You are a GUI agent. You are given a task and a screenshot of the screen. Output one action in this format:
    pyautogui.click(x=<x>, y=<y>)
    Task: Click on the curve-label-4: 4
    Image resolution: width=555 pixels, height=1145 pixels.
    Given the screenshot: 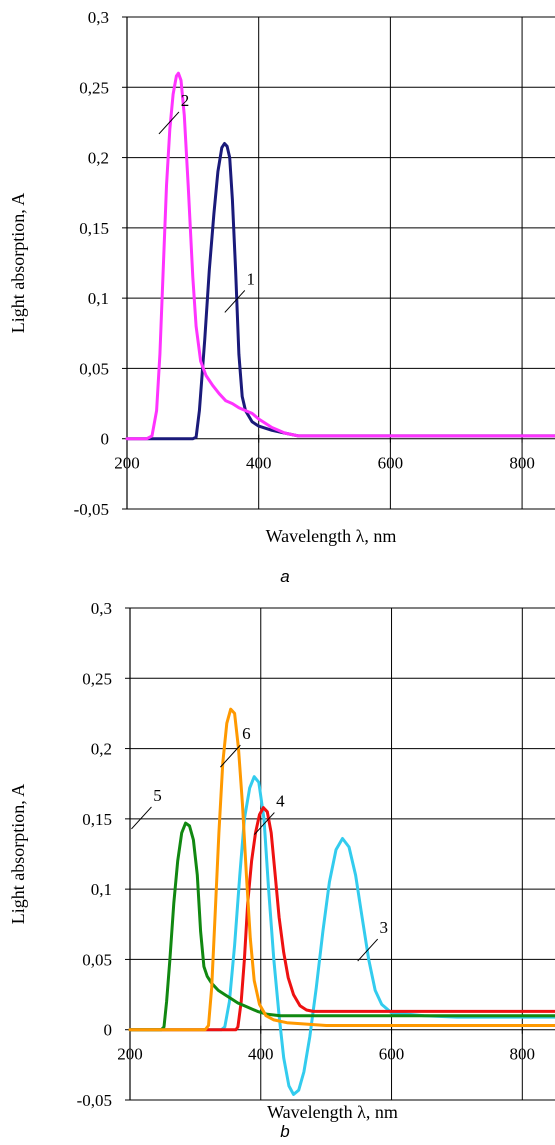 What is the action you would take?
    pyautogui.click(x=280, y=801)
    